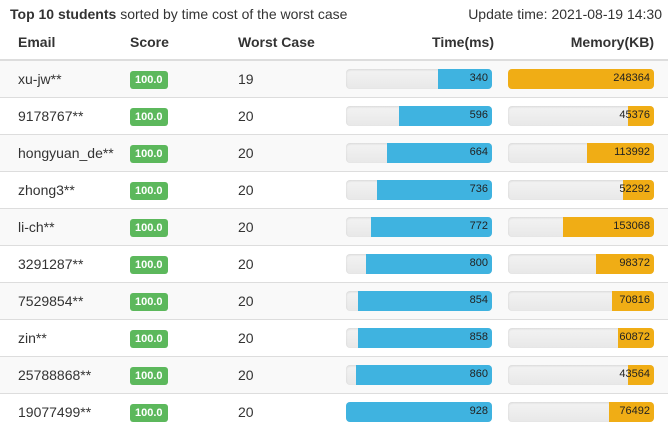 This screenshot has height=442, width=668. Describe the element at coordinates (427, 43) in the screenshot. I see `column-header-time: Time(ms)` at that location.